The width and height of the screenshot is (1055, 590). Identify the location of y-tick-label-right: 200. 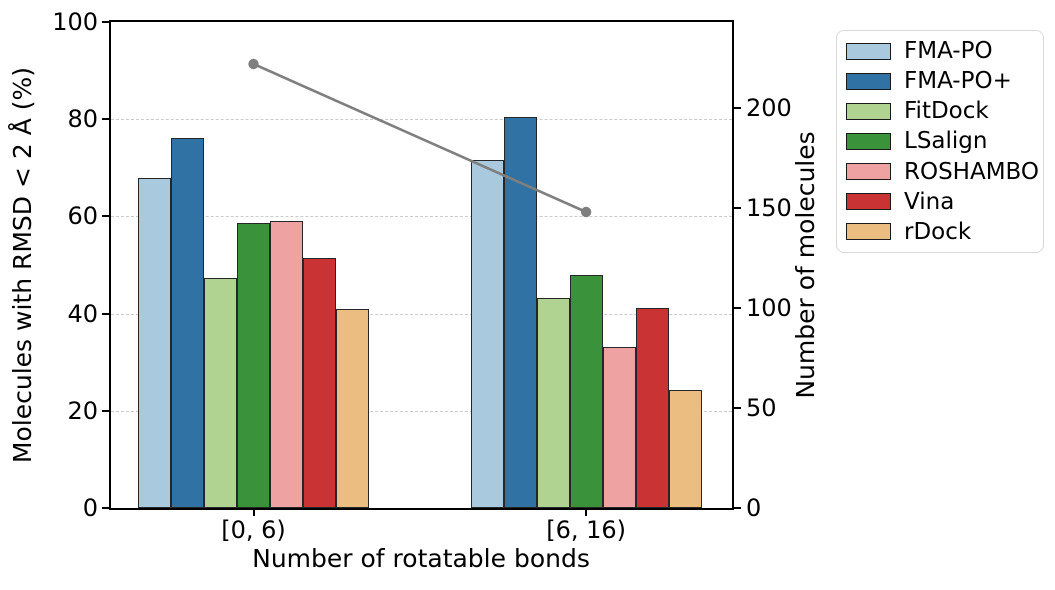
(769, 108).